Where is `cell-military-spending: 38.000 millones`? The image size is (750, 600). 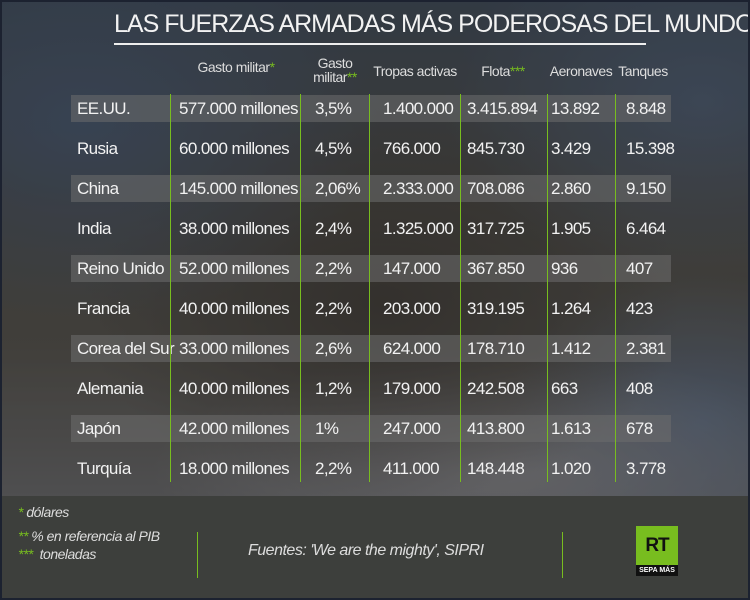
cell-military-spending: 38.000 millones is located at coordinates (234, 228).